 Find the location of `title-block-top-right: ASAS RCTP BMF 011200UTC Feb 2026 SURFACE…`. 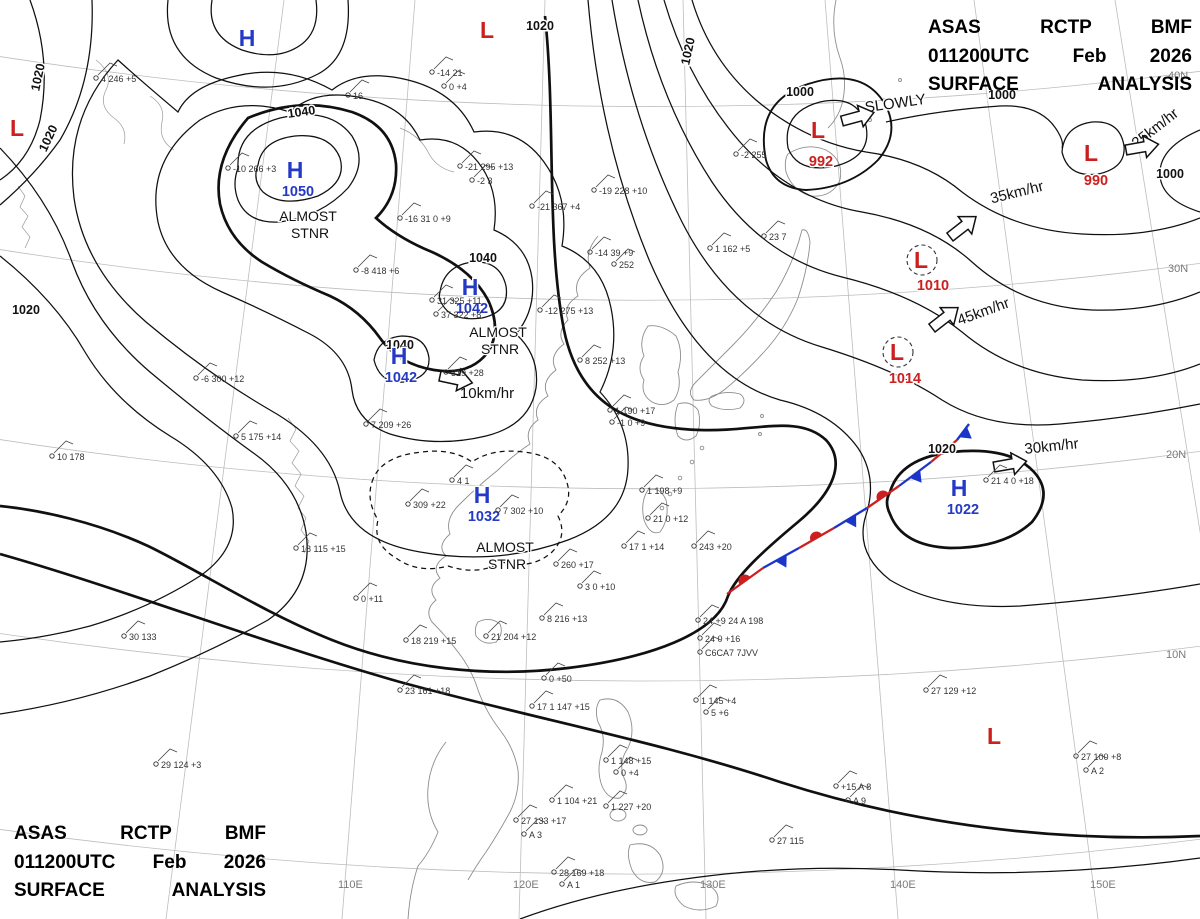

title-block-top-right: ASAS RCTP BMF 011200UTC Feb 2026 SURFACE… is located at coordinates (1060, 57).